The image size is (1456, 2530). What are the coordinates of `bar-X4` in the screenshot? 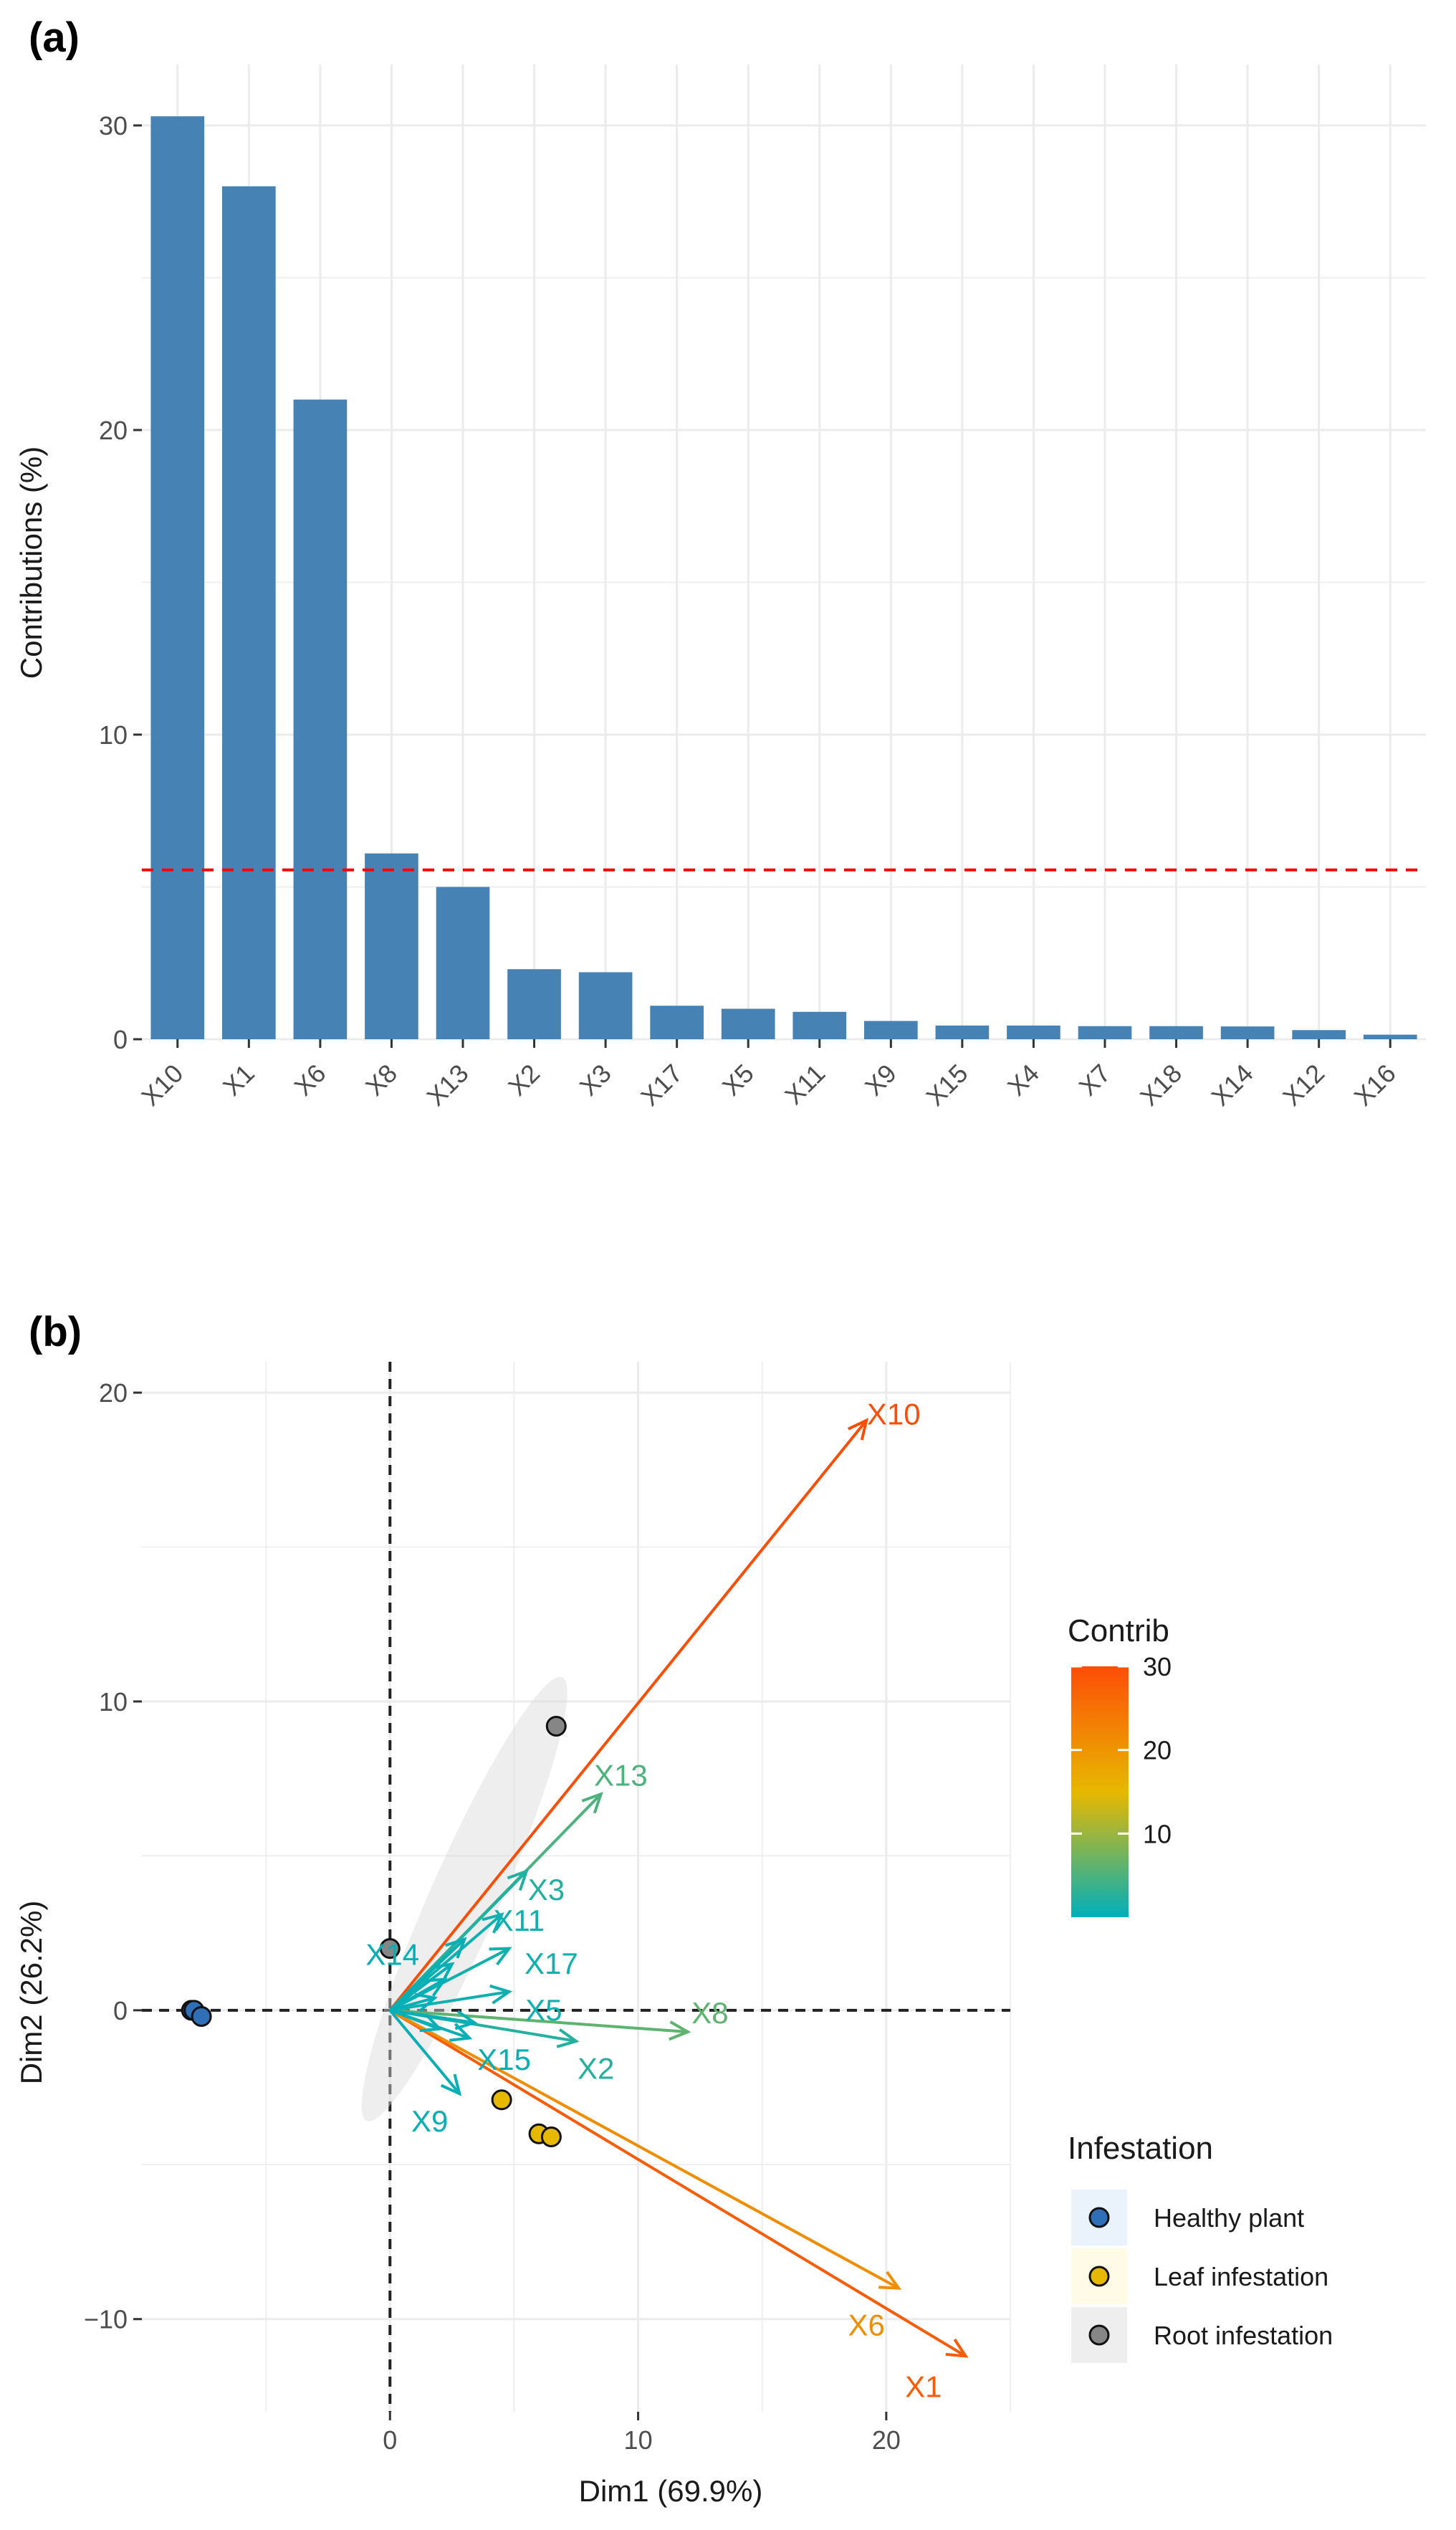 It's located at (1033, 1032).